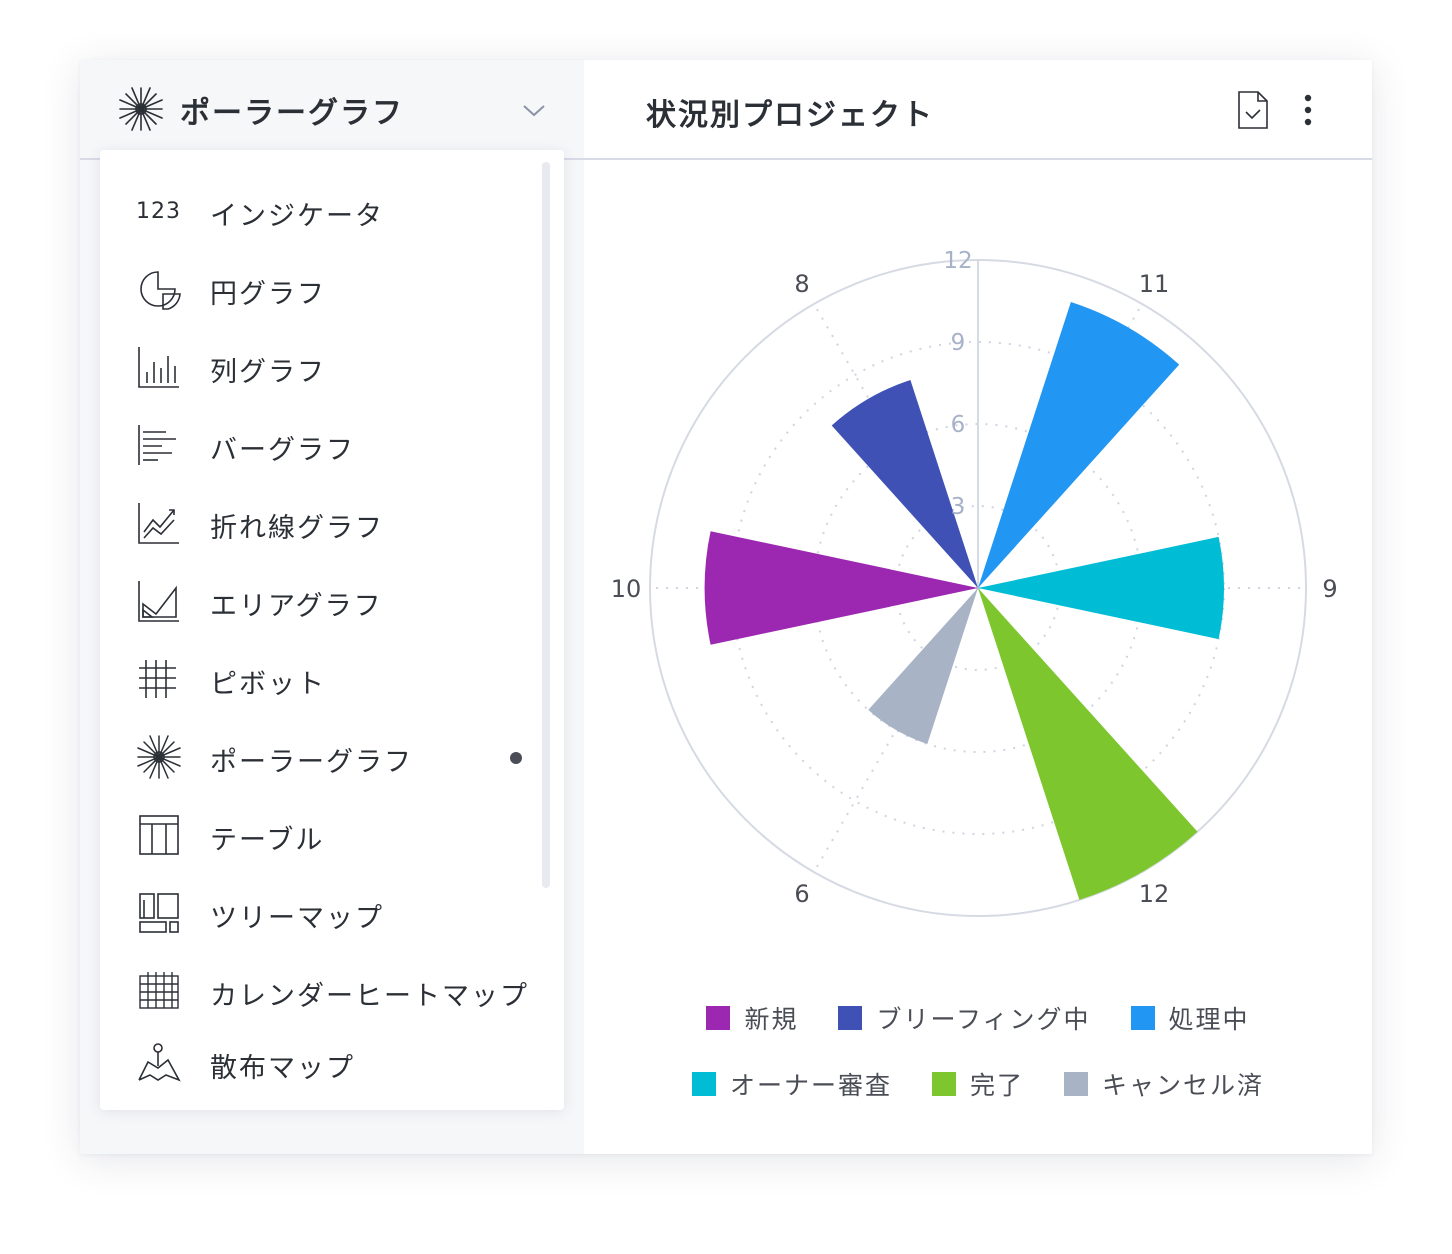  Describe the element at coordinates (159, 445) in the screenshot. I see `bar-chart-icon` at that location.